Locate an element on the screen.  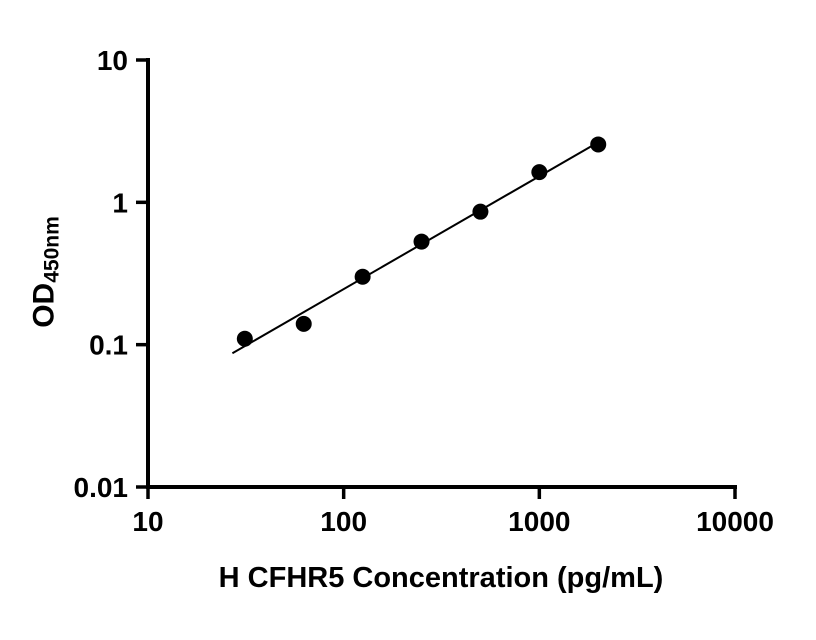
y-axis-title-subscript: 450nm is located at coordinates (52, 249).